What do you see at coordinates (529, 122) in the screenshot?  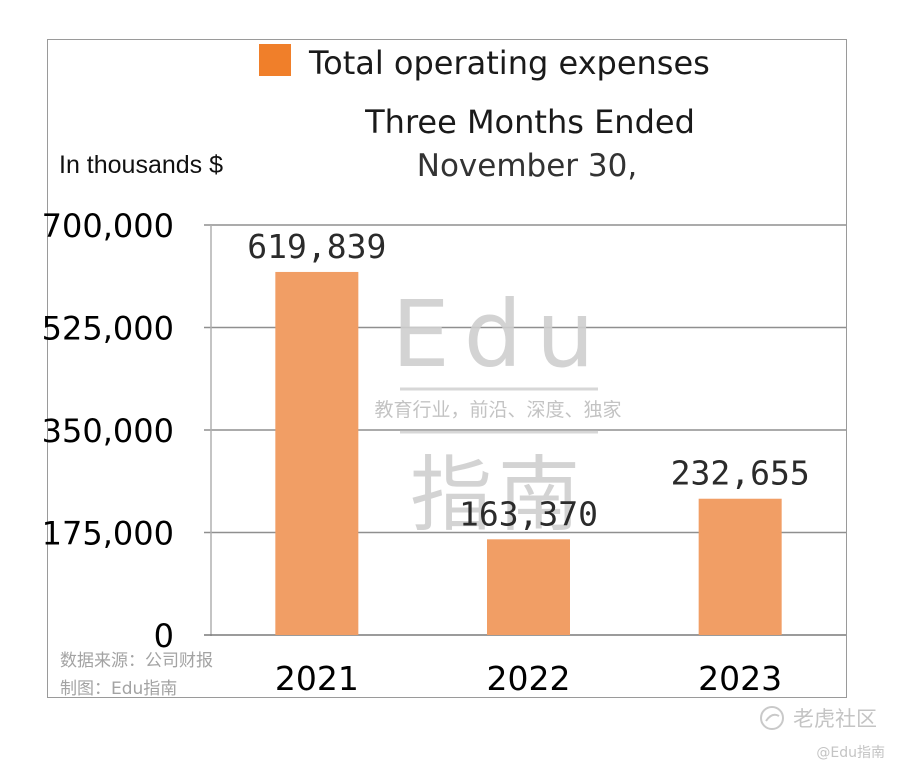 I see `chart-title: Three Months Ended` at bounding box center [529, 122].